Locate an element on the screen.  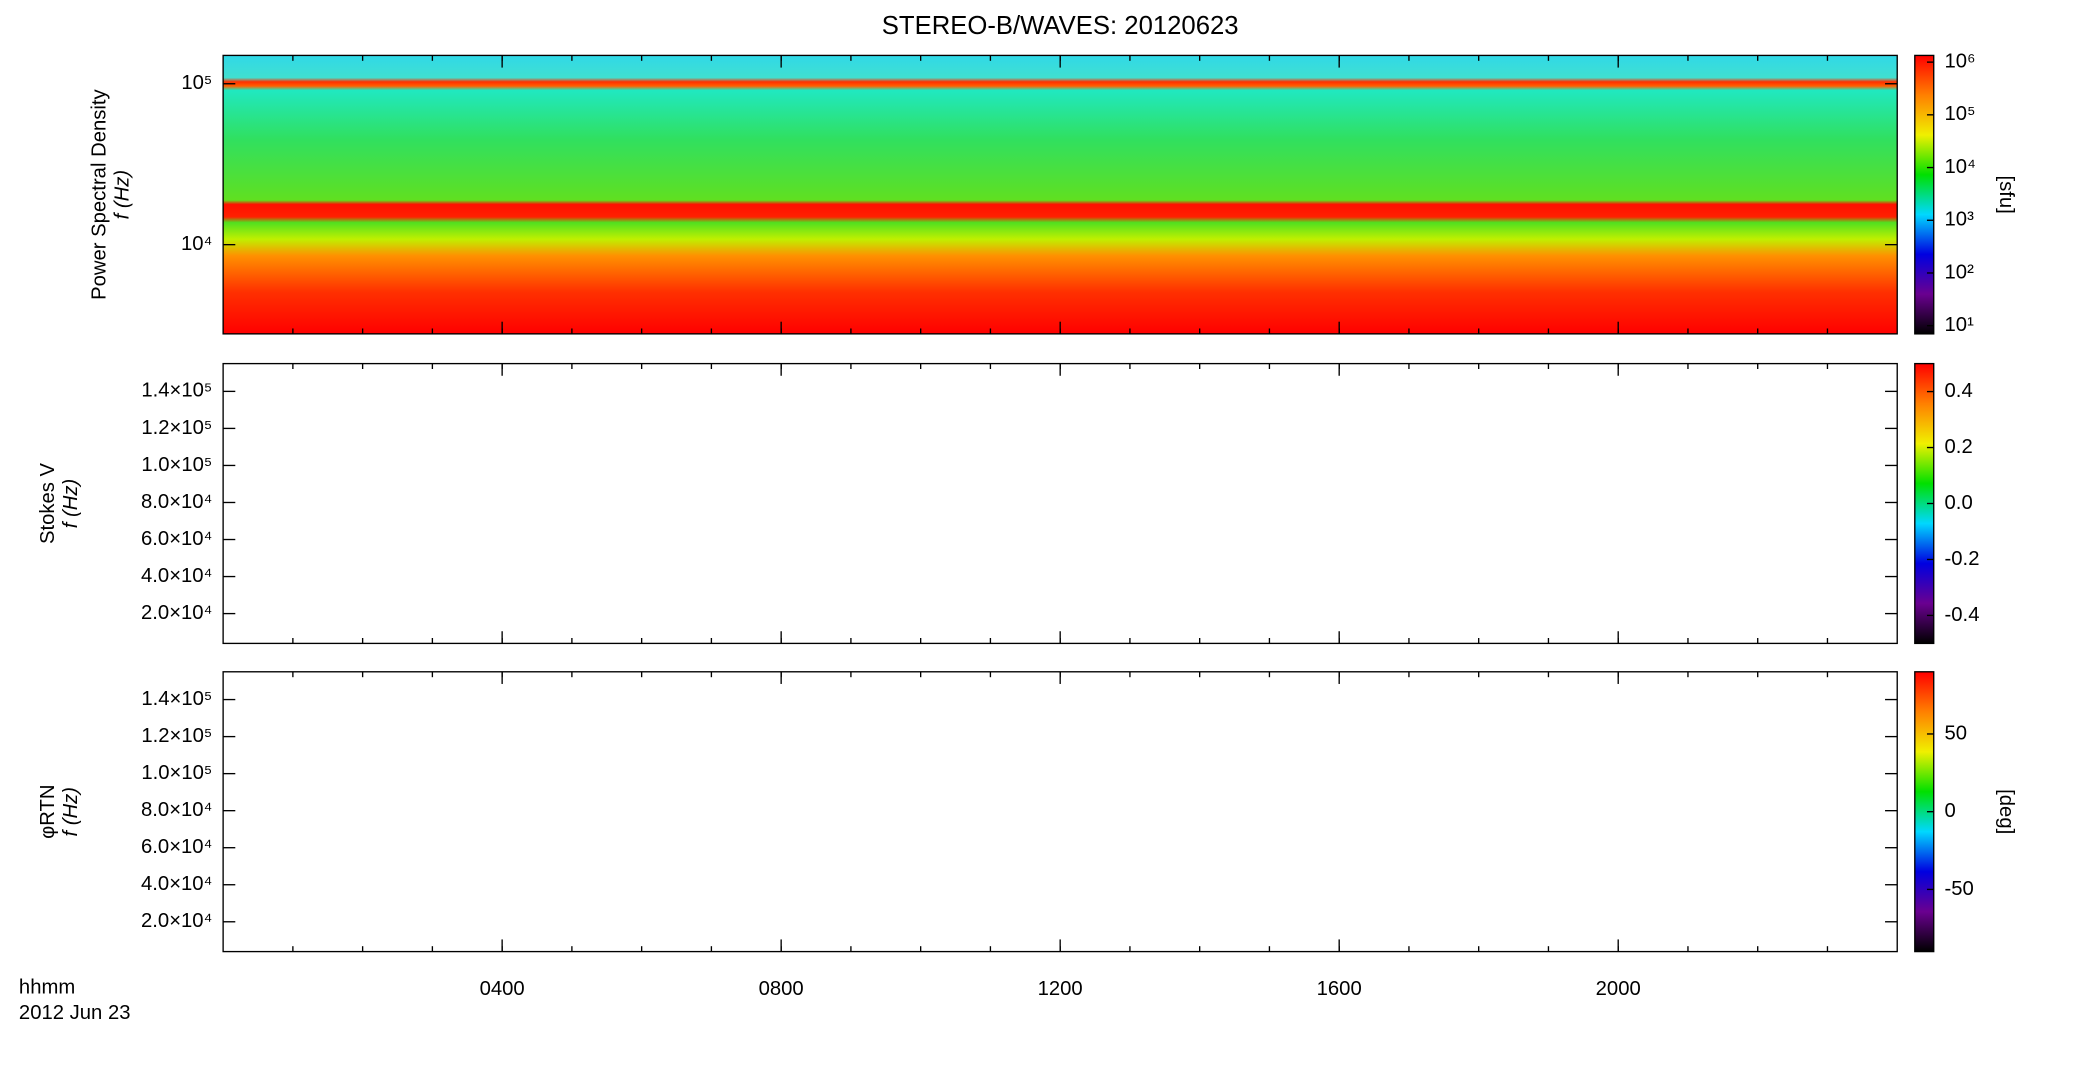
y-axis-title: φRTN is located at coordinates (48, 811).